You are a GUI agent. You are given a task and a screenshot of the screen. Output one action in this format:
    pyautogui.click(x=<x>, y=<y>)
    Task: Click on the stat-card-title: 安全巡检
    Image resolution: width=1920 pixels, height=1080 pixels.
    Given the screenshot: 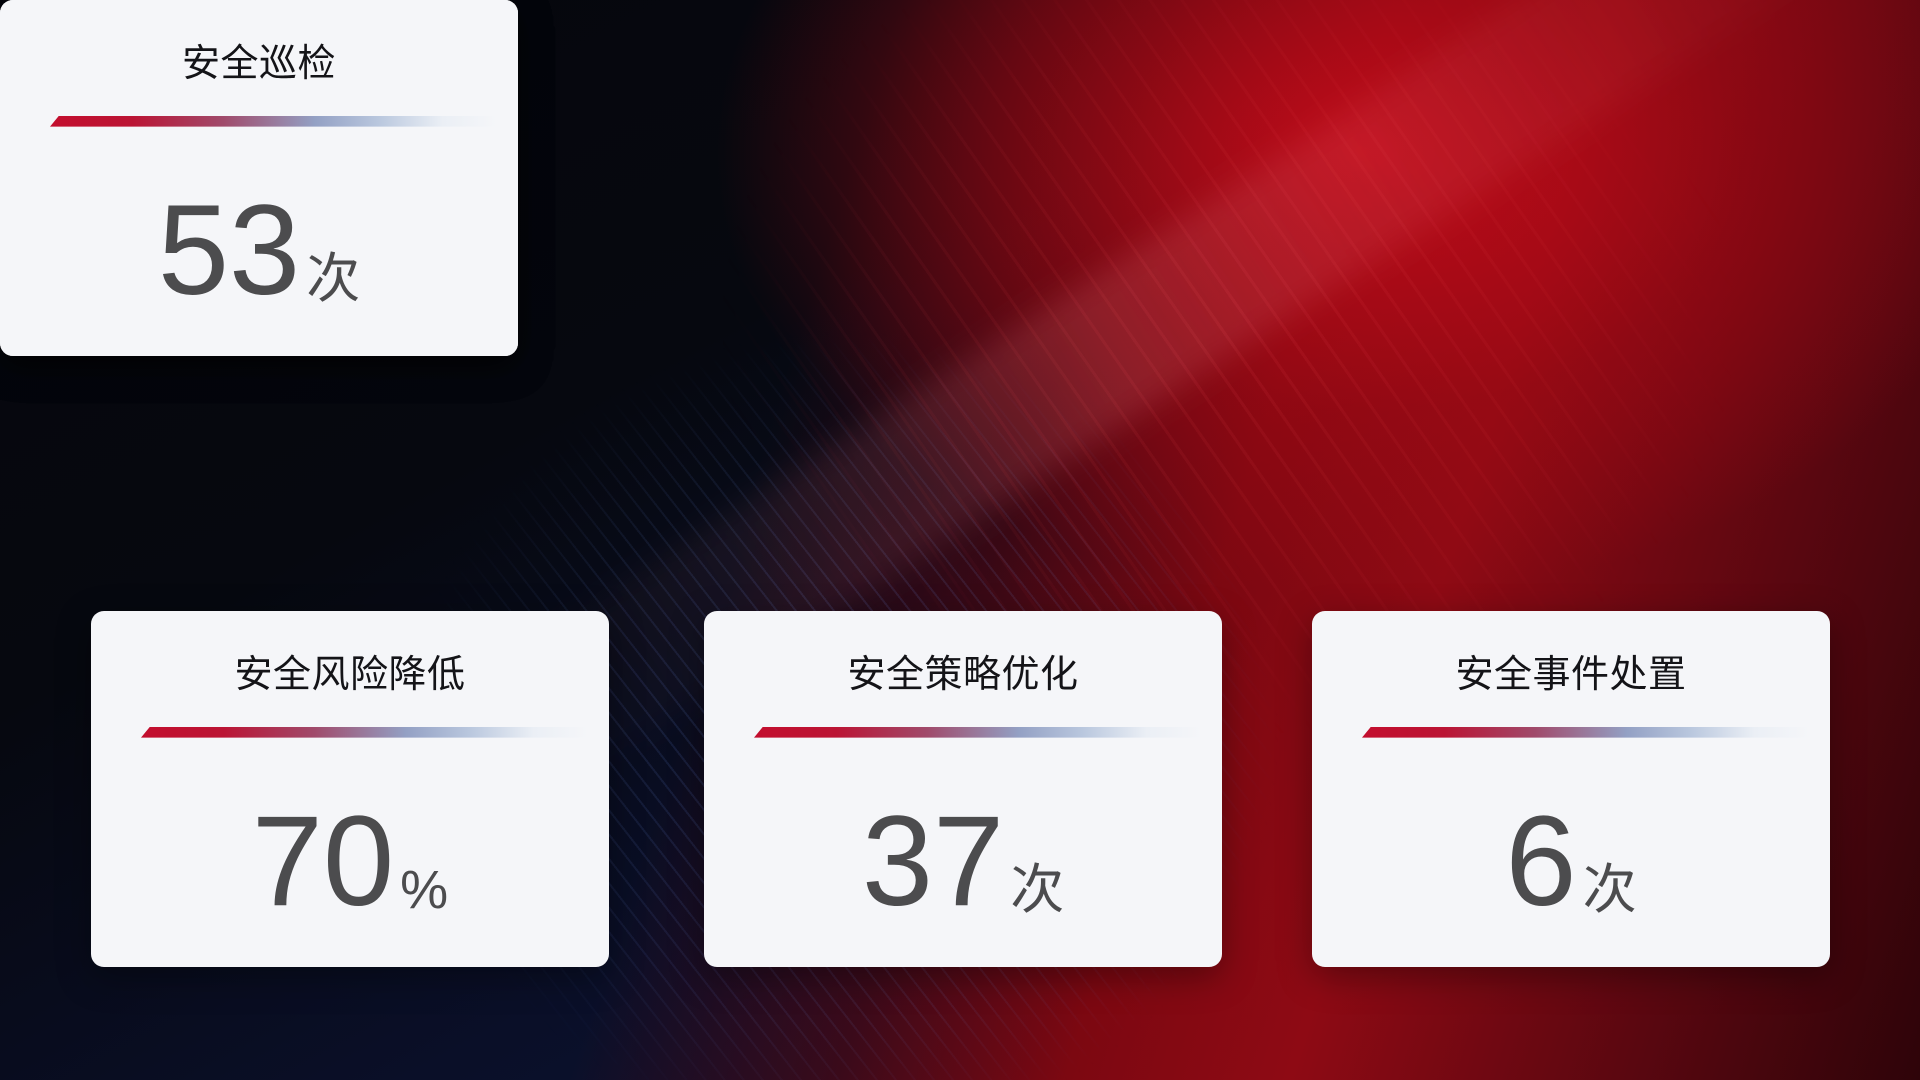 What is the action you would take?
    pyautogui.click(x=258, y=64)
    